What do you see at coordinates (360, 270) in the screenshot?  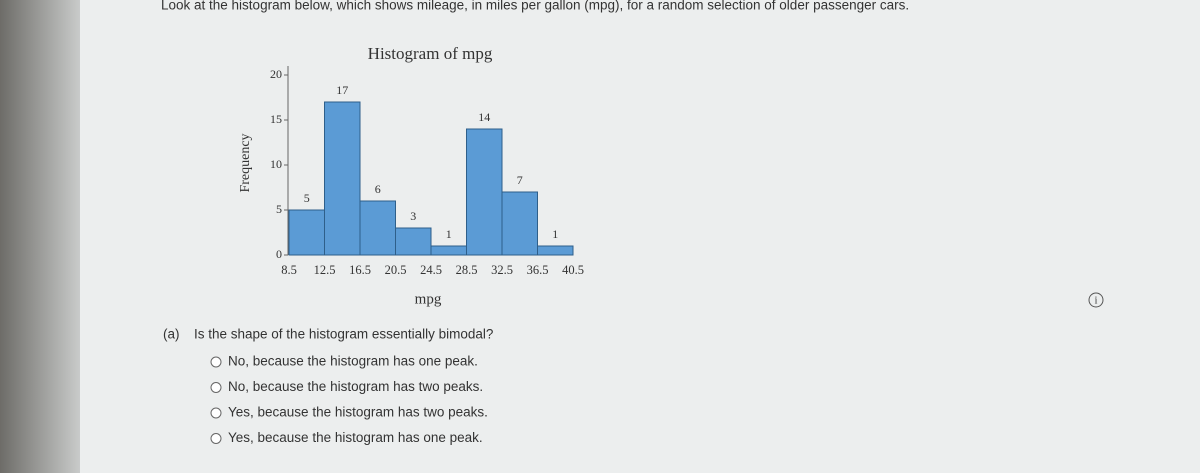 I see `x-tick-label: 16.5` at bounding box center [360, 270].